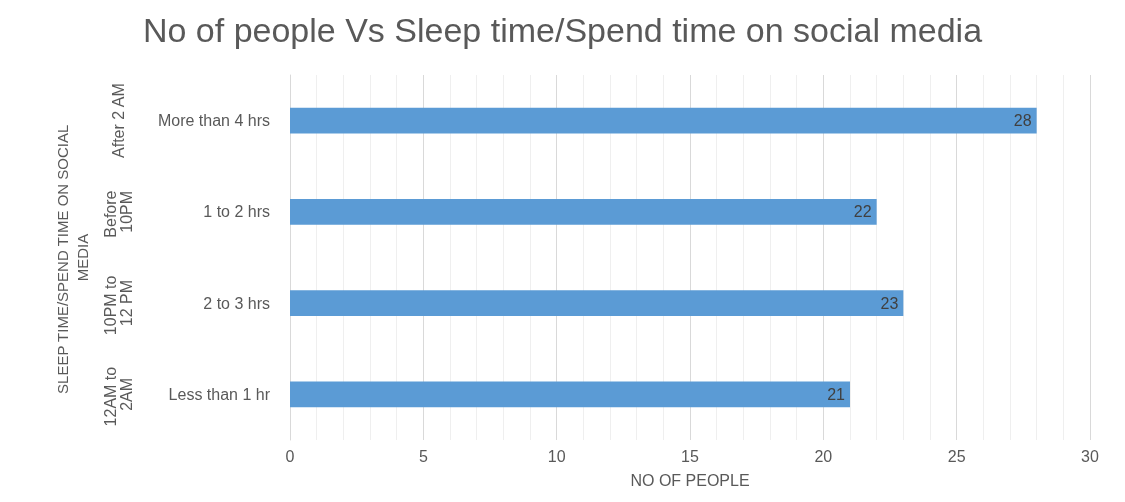 This screenshot has width=1125, height=502. I want to click on data-label: 23, so click(889, 303).